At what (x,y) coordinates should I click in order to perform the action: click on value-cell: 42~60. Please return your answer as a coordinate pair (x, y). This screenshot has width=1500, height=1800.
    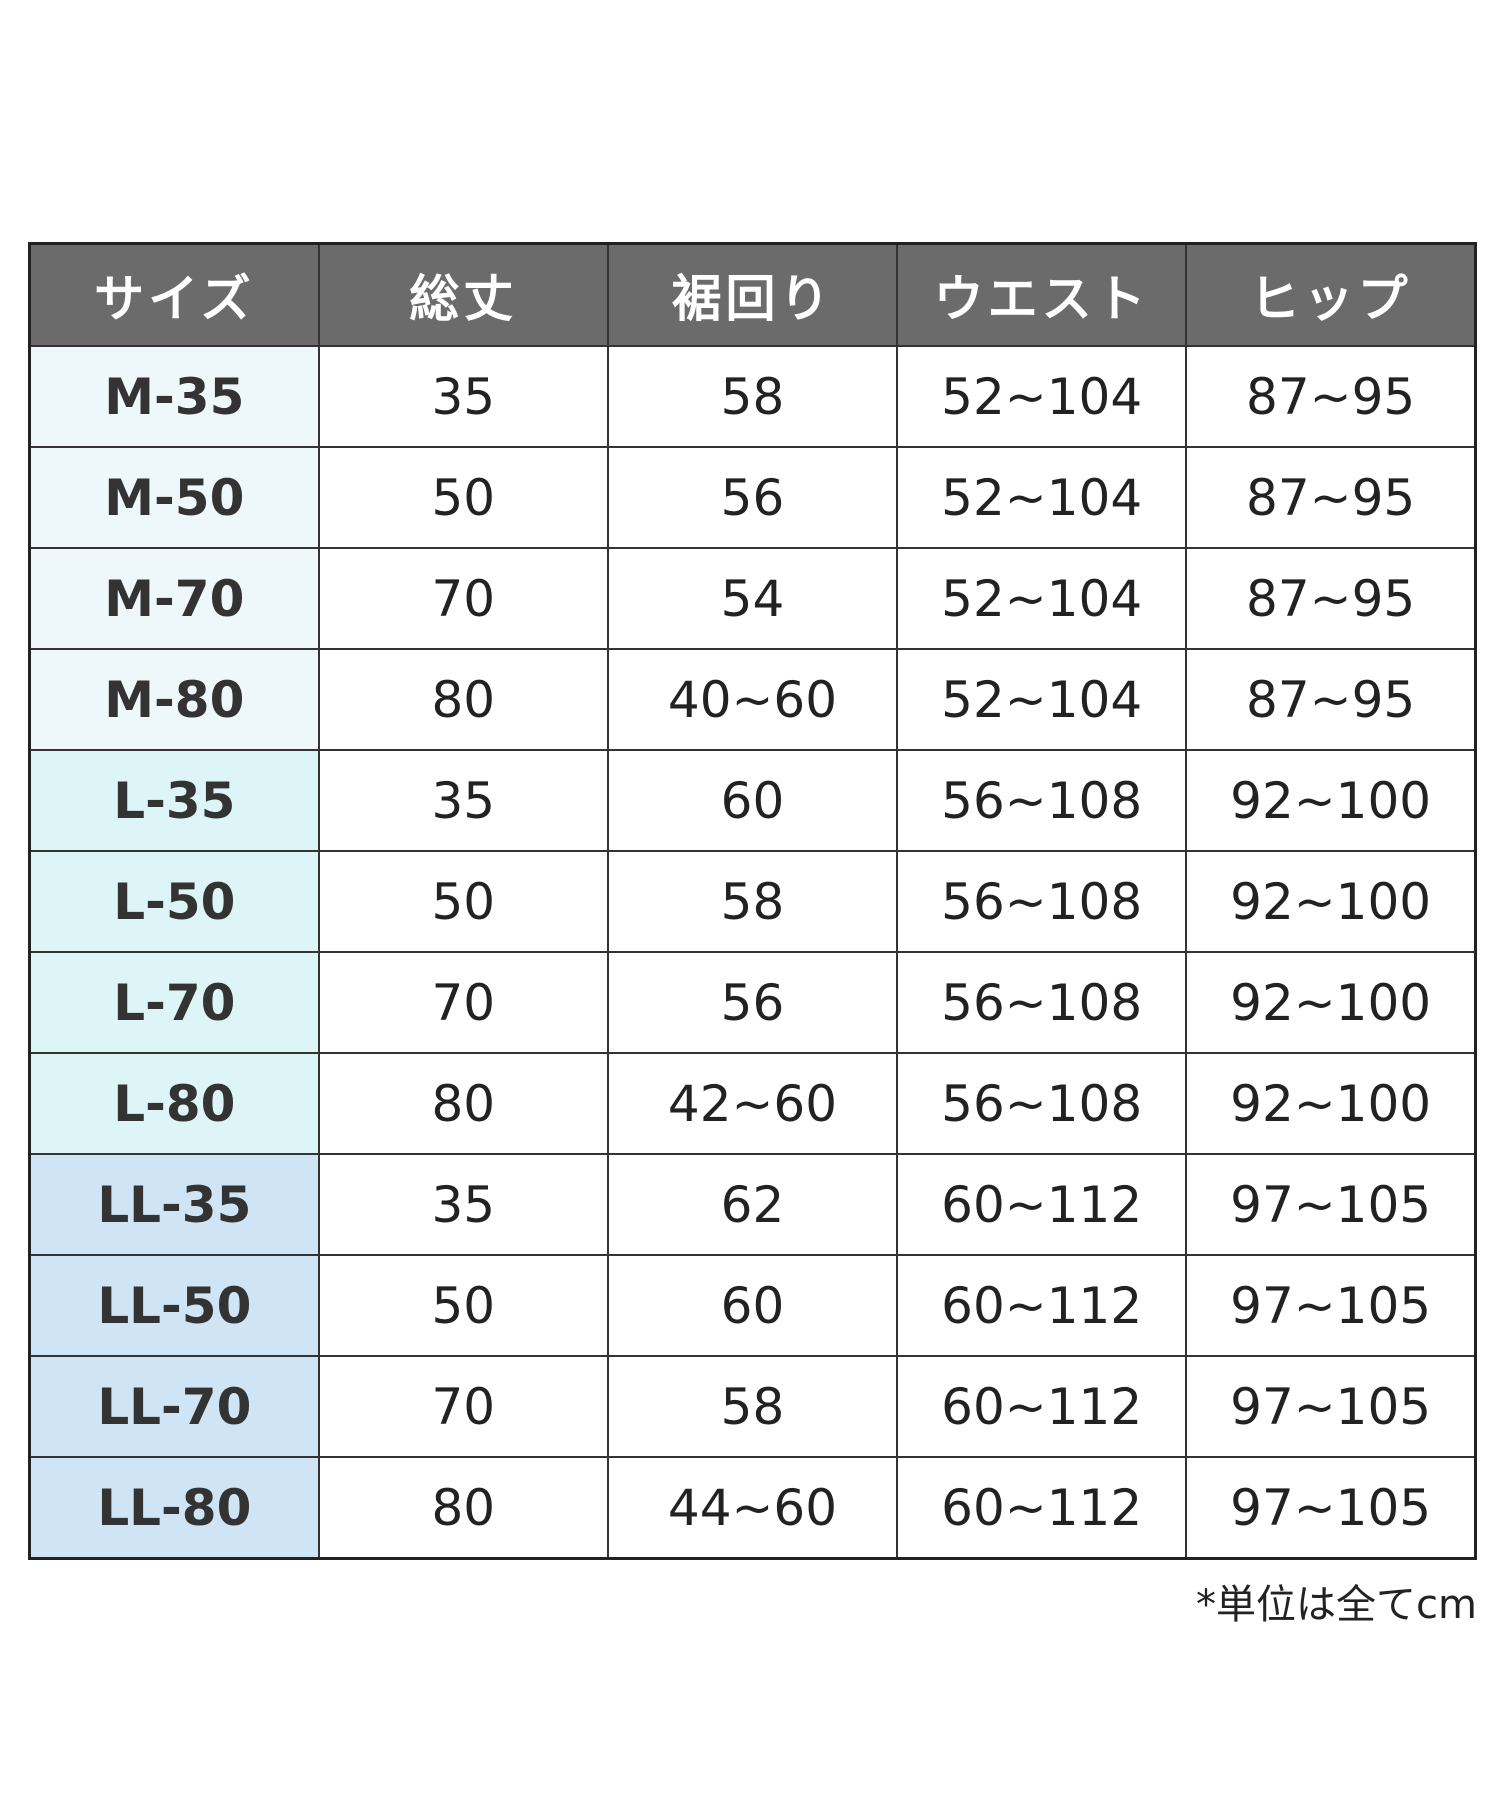
    Looking at the image, I should click on (752, 1103).